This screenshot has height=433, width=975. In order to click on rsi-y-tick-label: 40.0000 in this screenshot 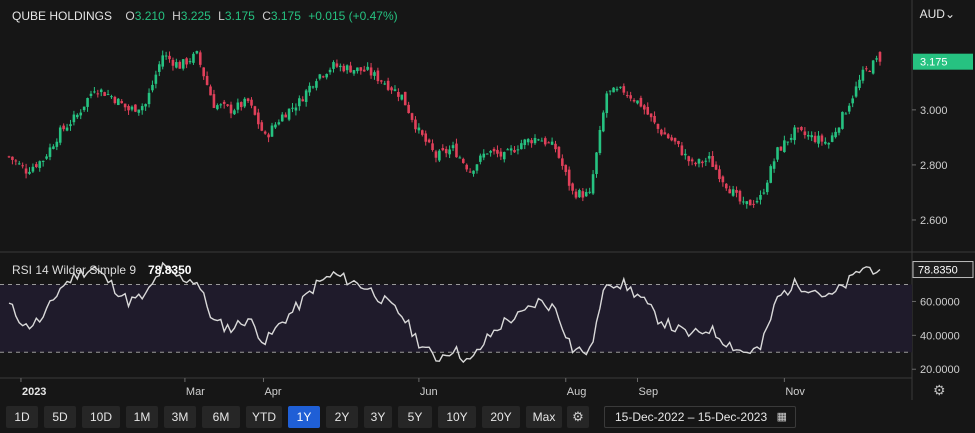, I will do `click(940, 336)`.